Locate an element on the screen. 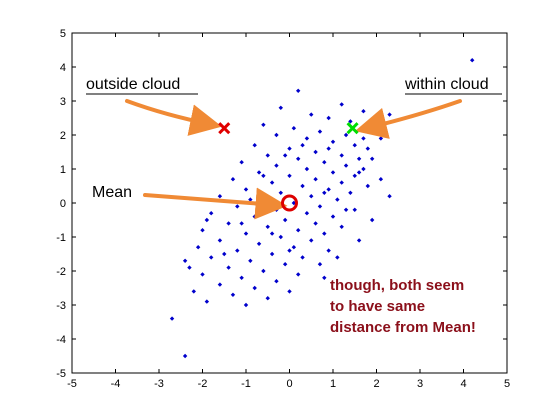 The image size is (560, 420). y-tick-label-4: -1 is located at coordinates (61, 238).